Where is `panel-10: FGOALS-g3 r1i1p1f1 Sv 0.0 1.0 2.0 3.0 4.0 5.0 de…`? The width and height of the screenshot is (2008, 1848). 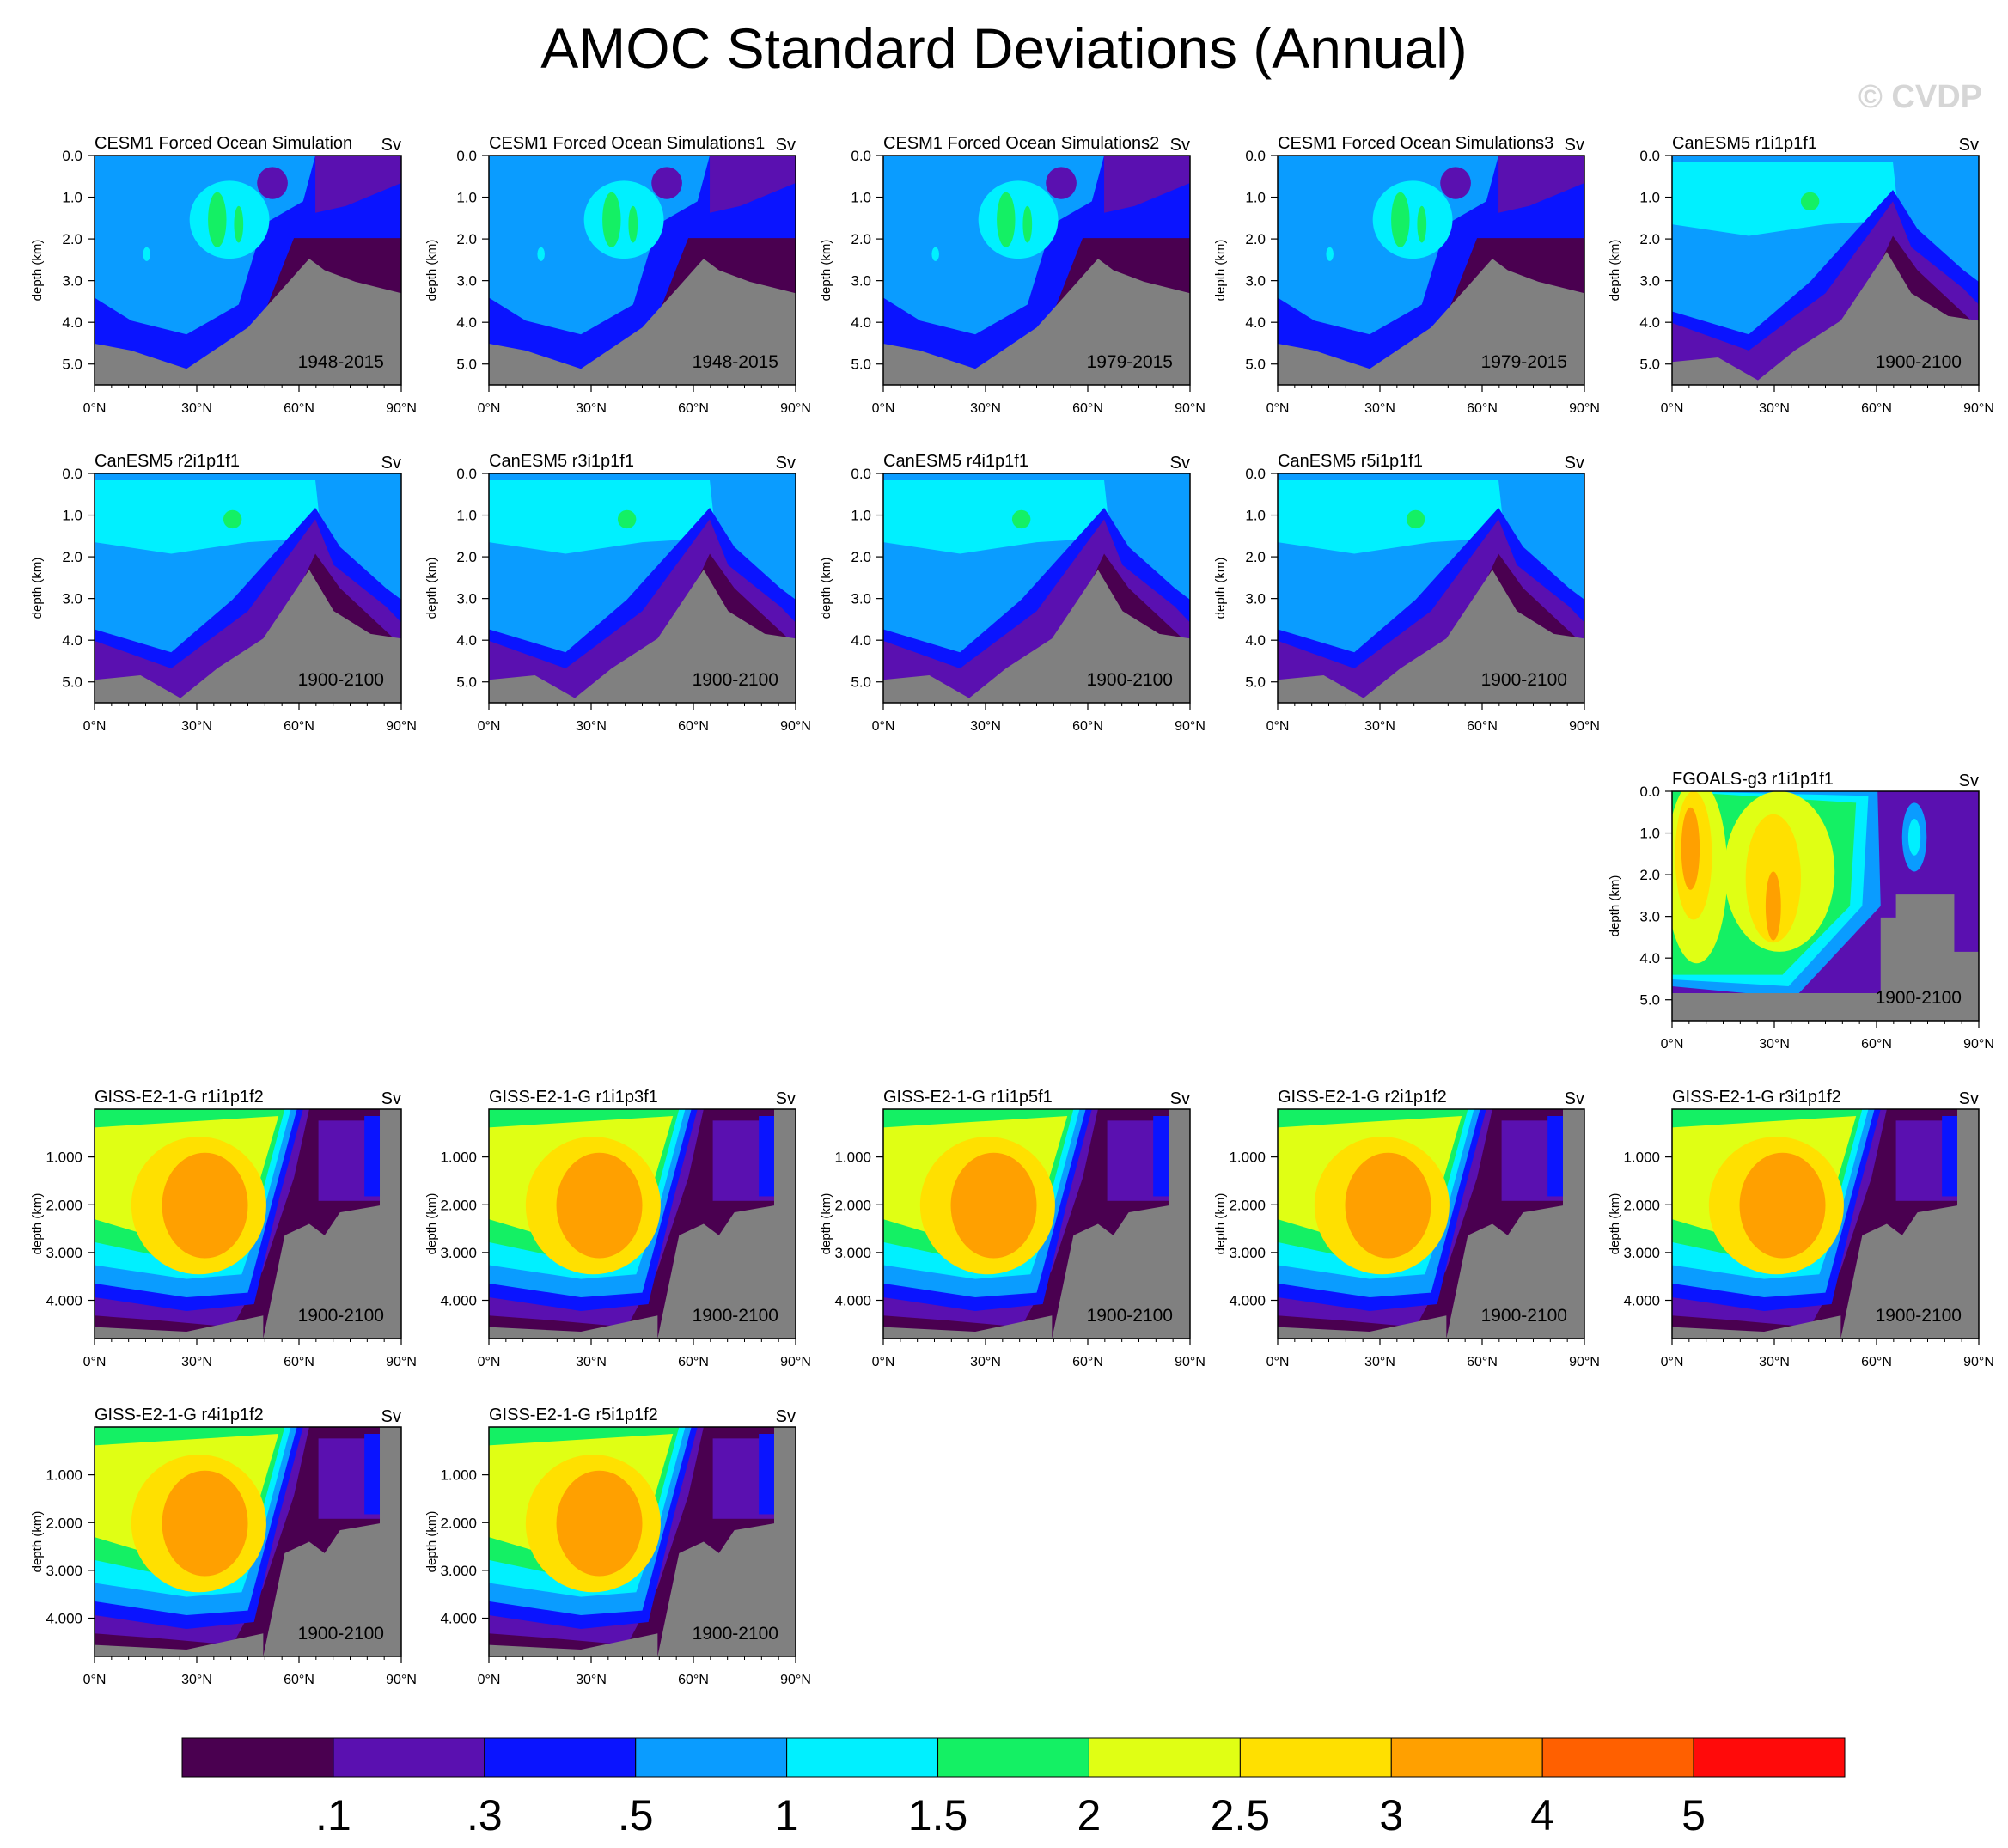 panel-10: FGOALS-g3 r1i1p1f1 Sv 0.0 1.0 2.0 3.0 4.0 5.0 de… is located at coordinates (1801, 911).